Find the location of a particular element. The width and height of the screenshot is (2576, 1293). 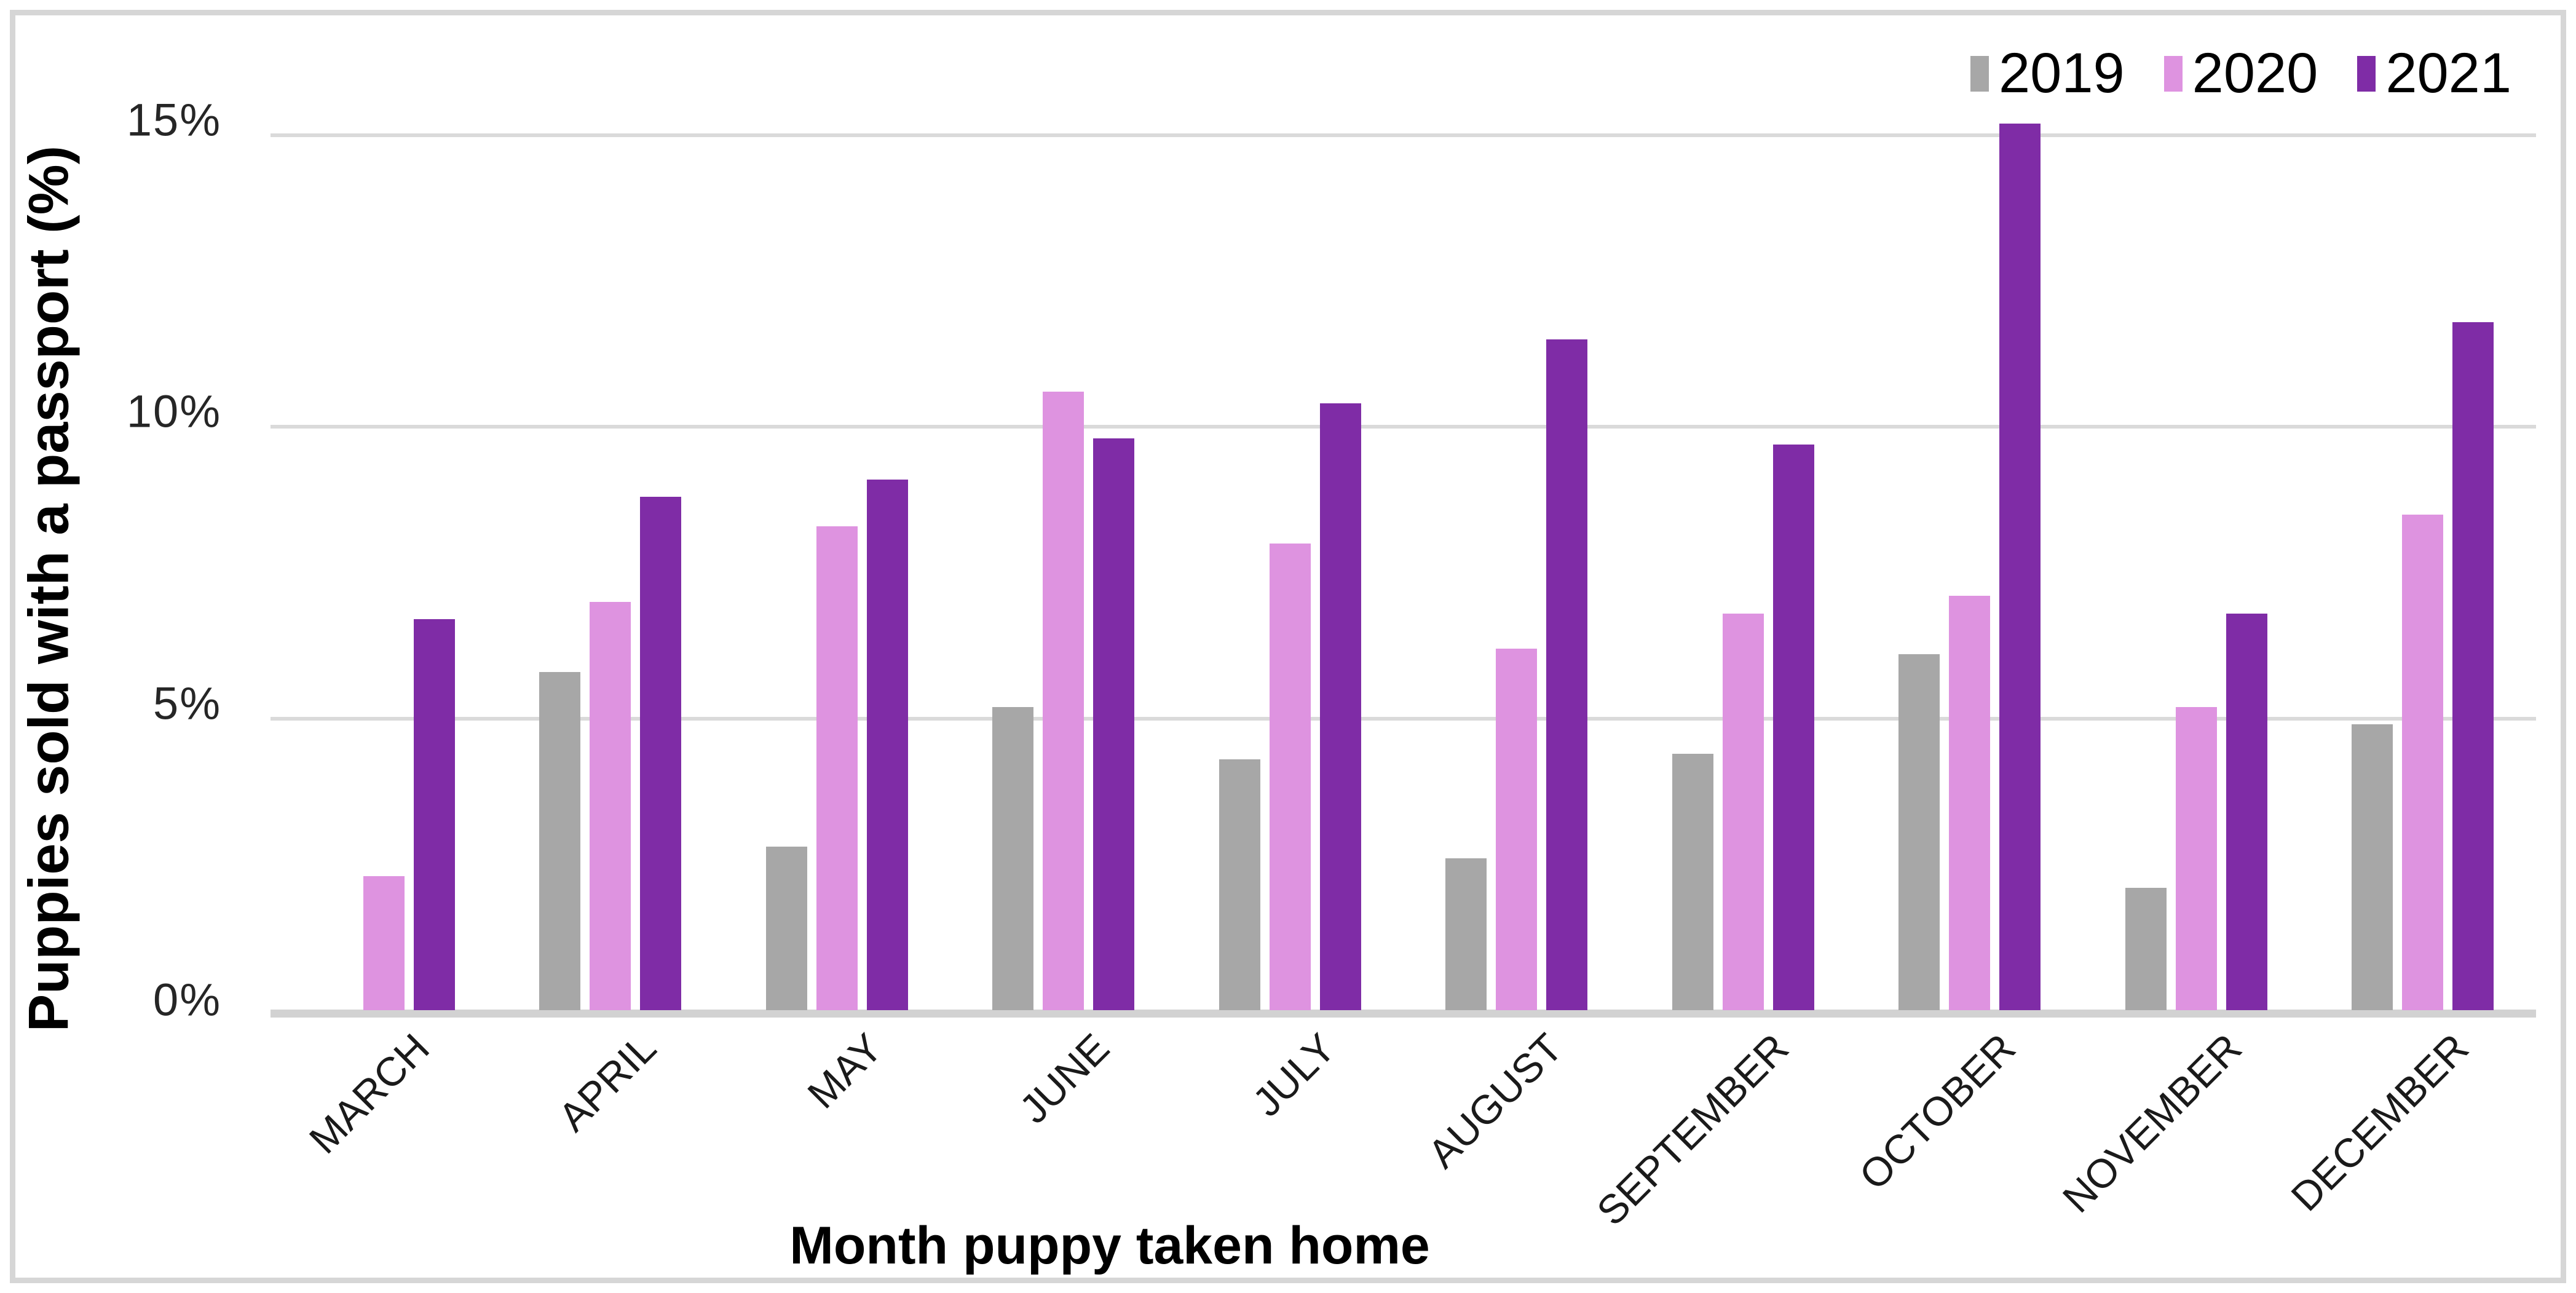

bar-group-may is located at coordinates (837, 565).